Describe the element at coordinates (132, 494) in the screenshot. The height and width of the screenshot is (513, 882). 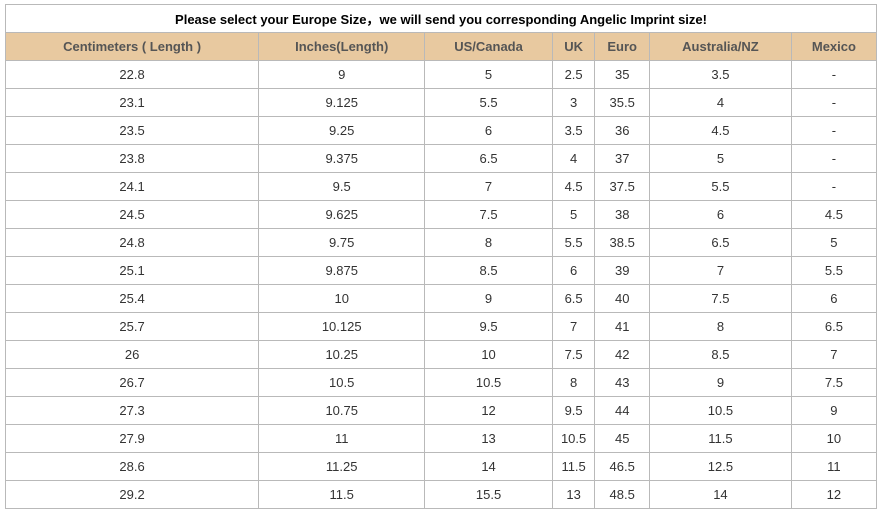
I see `cell-centimeters: 29.2` at that location.